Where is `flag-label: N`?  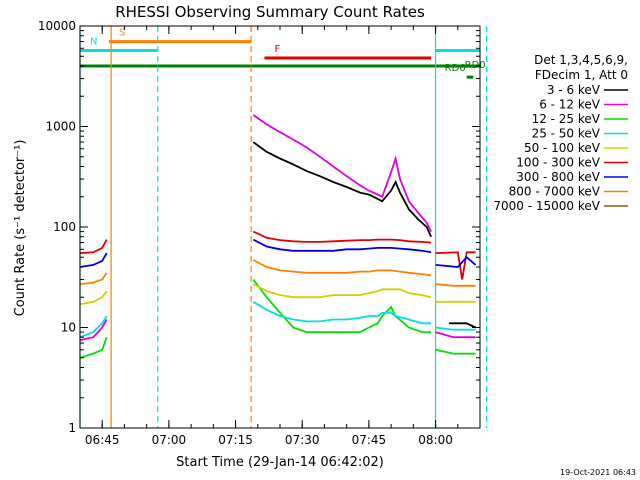 flag-label: N is located at coordinates (93, 42).